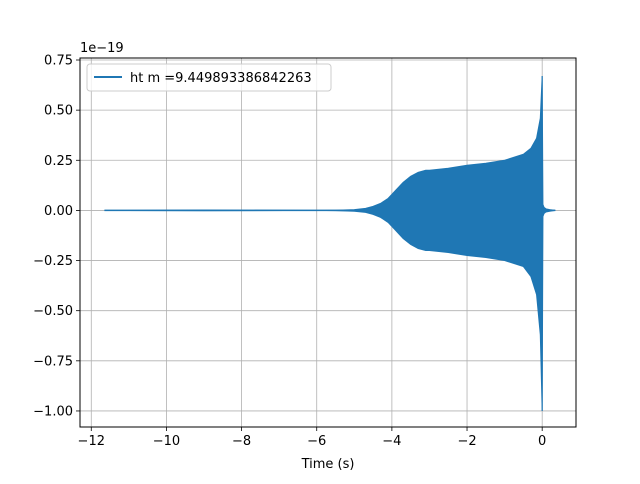 The image size is (640, 484). What do you see at coordinates (316, 441) in the screenshot?
I see `x-tick-label: −6` at bounding box center [316, 441].